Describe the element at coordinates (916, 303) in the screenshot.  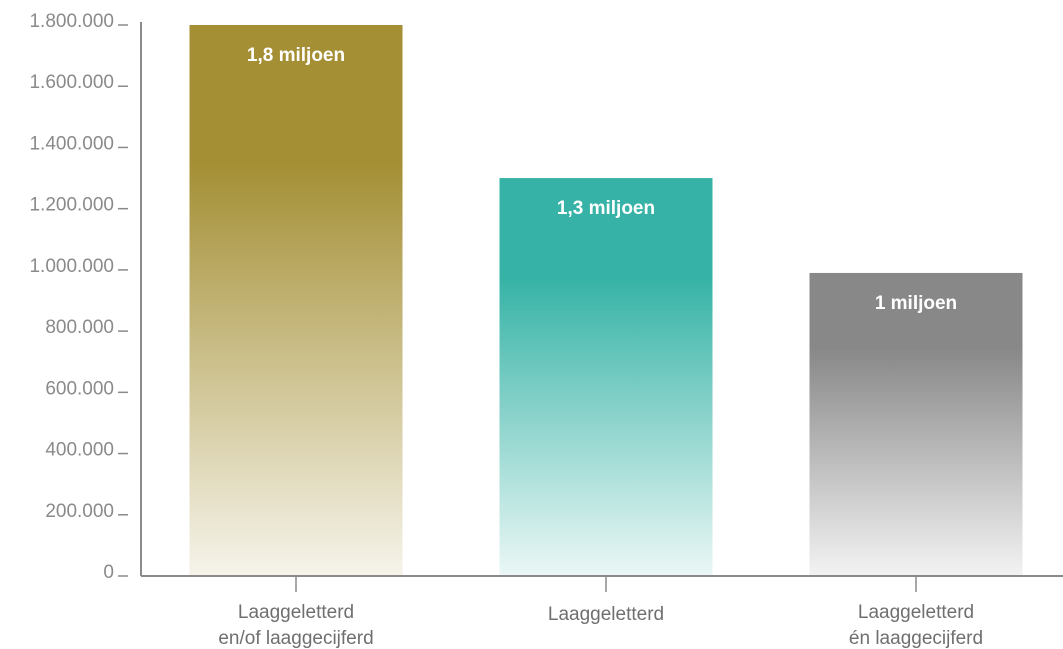
I see `bar-data-label: 1 miljoen` at that location.